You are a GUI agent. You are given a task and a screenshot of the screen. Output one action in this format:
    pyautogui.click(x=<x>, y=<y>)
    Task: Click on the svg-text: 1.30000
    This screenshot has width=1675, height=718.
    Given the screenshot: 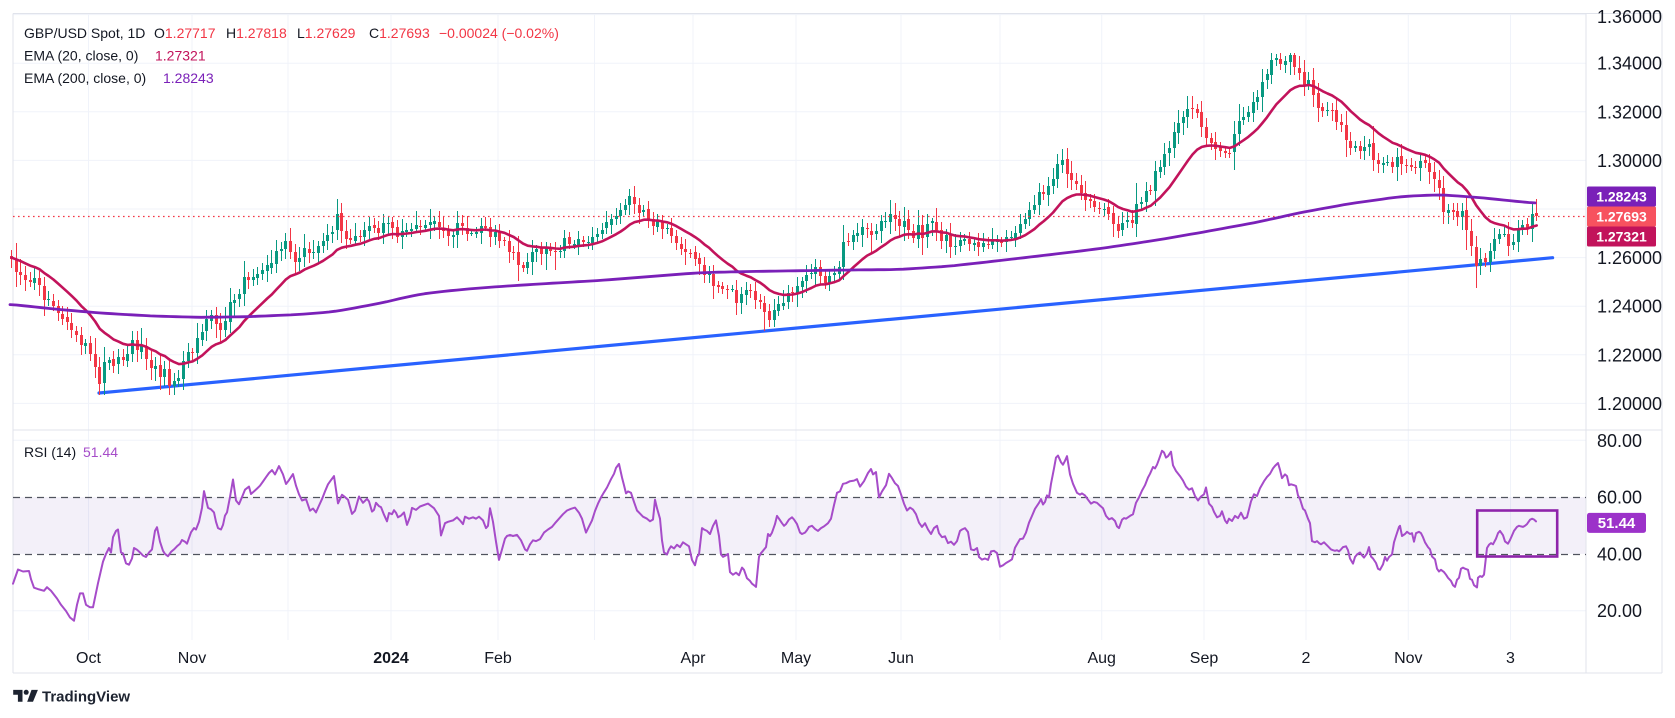 What is the action you would take?
    pyautogui.click(x=1629, y=161)
    